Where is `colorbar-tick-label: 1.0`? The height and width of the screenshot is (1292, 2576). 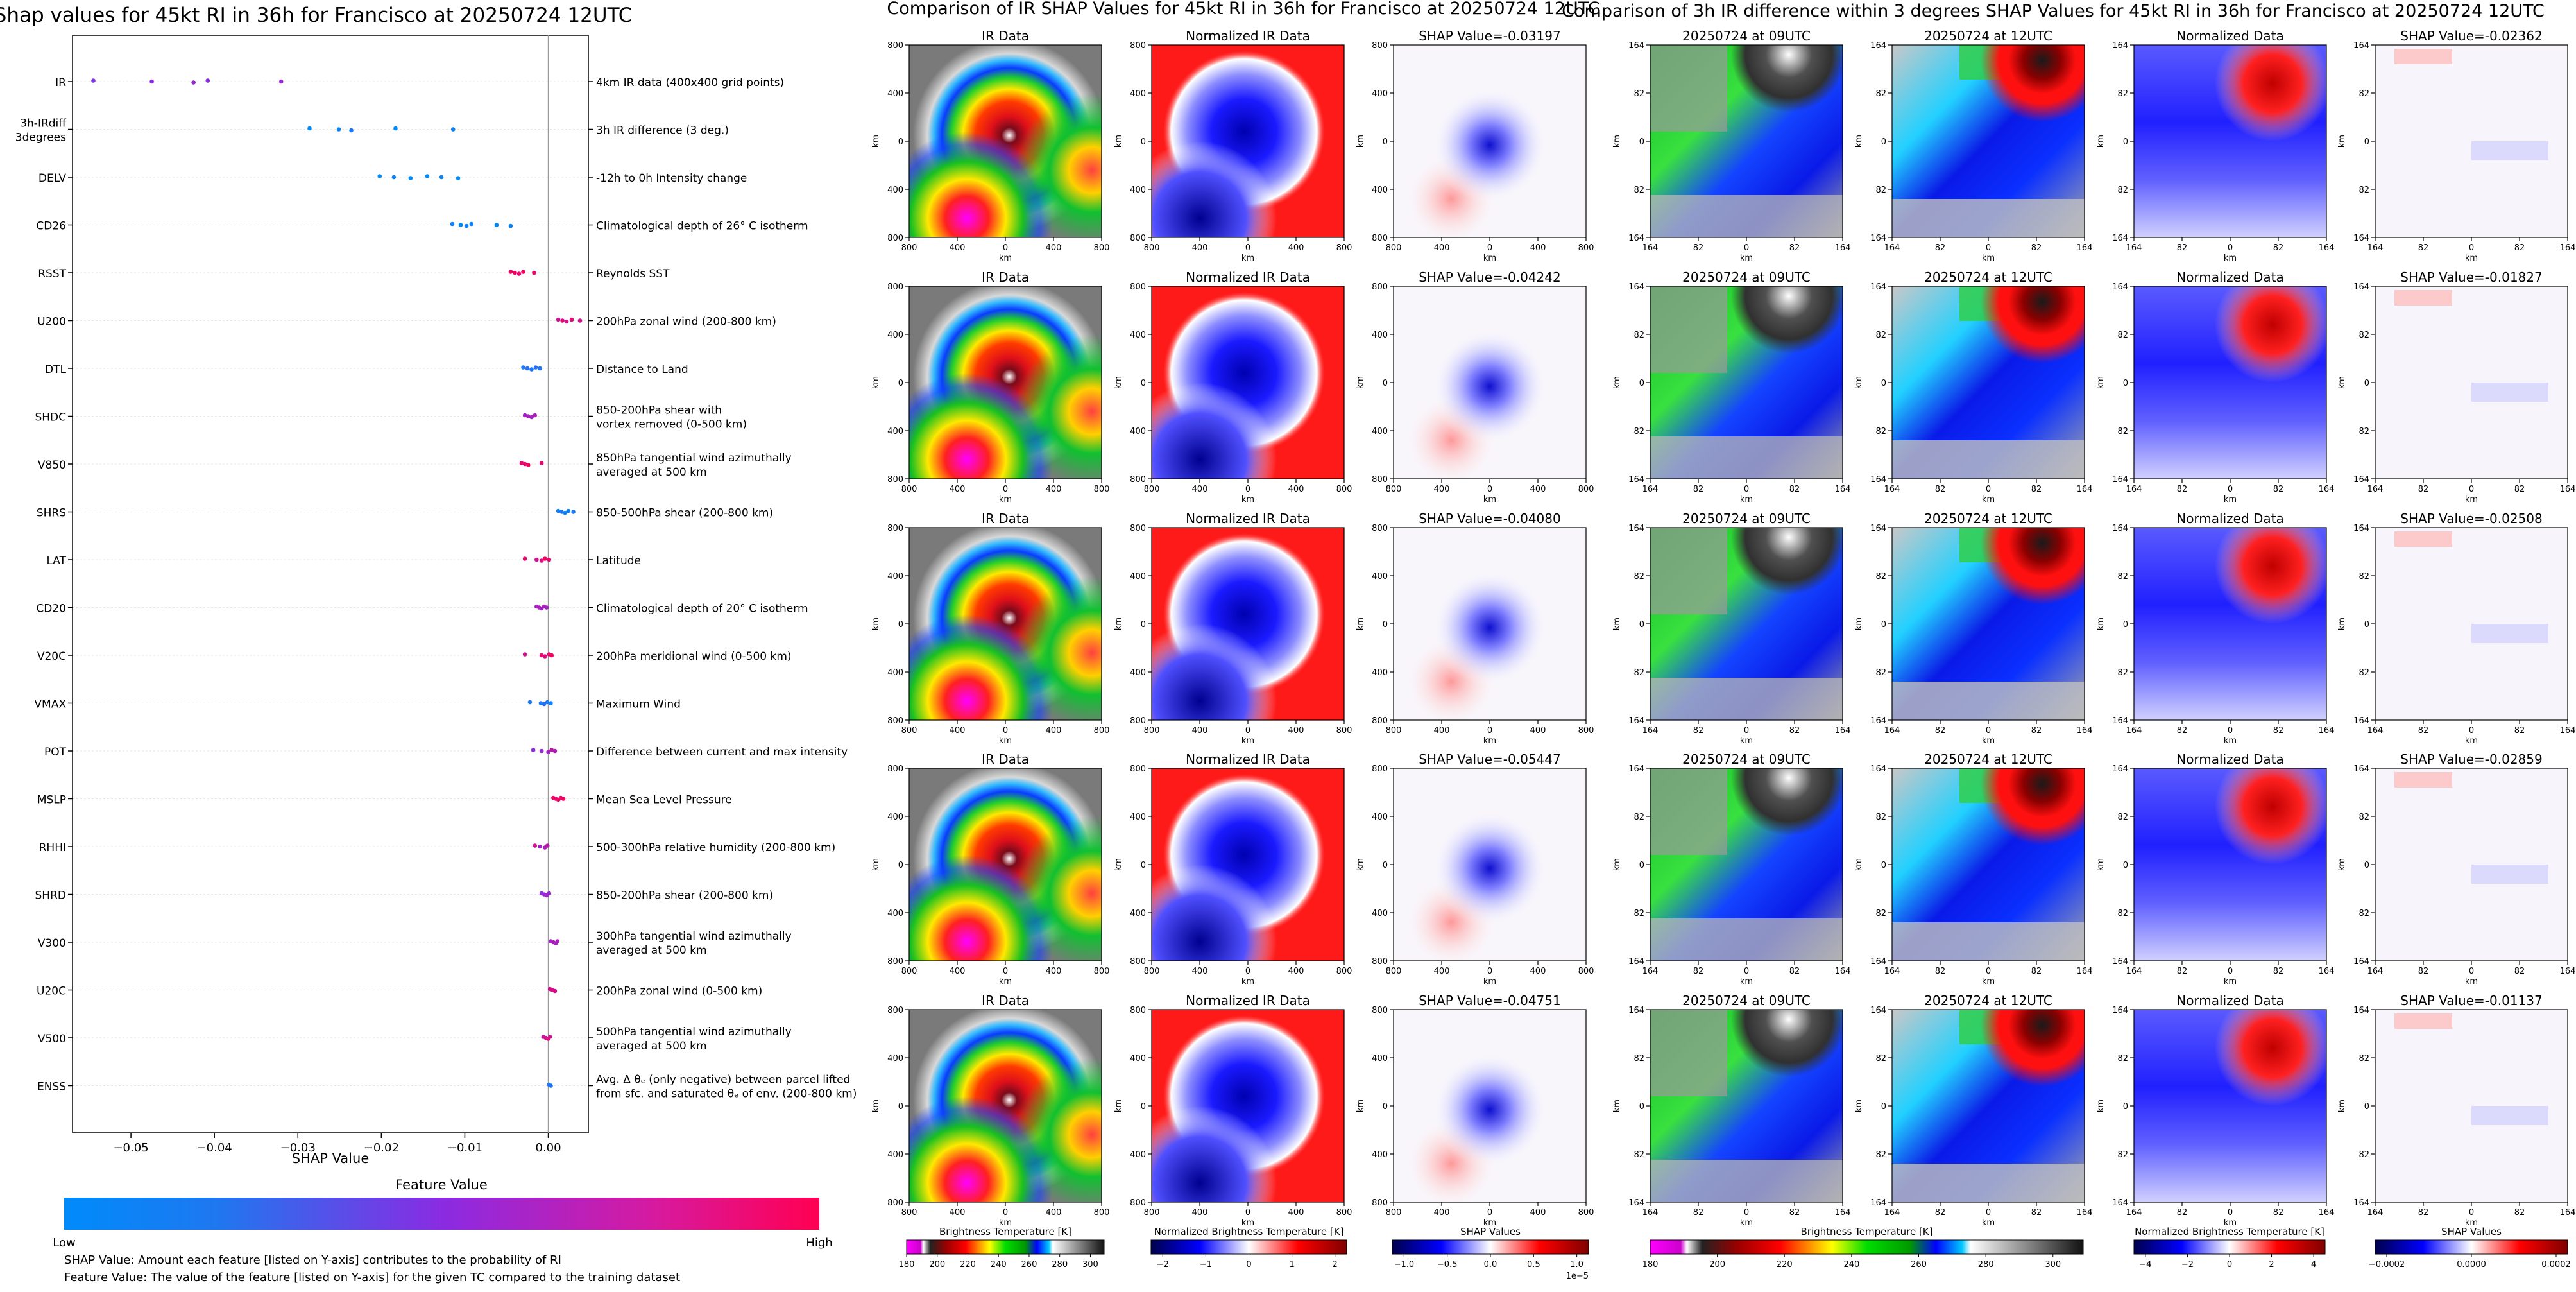 colorbar-tick-label: 1.0 is located at coordinates (1577, 1265).